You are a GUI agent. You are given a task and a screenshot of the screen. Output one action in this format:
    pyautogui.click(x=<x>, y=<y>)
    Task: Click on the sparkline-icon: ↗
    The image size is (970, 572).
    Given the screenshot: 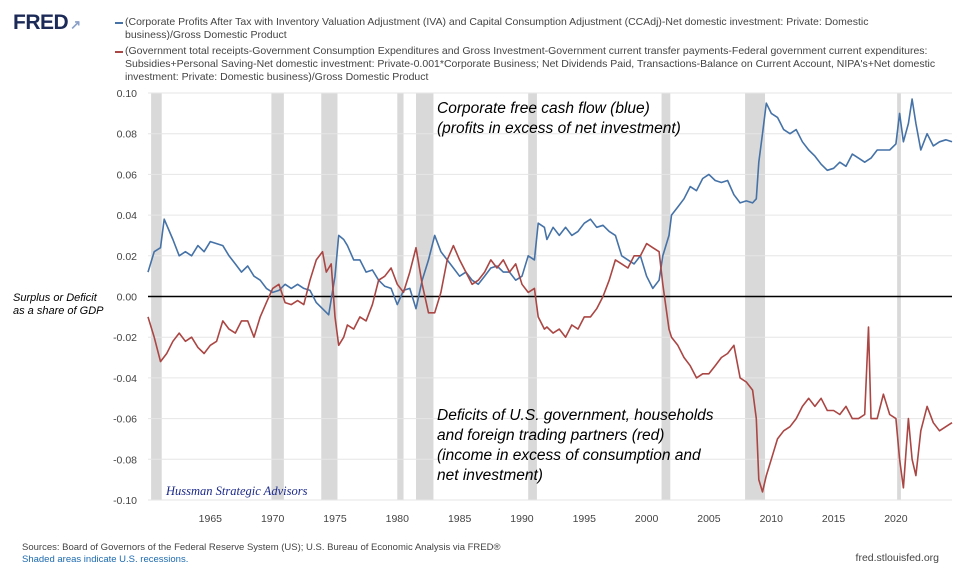 What is the action you would take?
    pyautogui.click(x=75, y=24)
    